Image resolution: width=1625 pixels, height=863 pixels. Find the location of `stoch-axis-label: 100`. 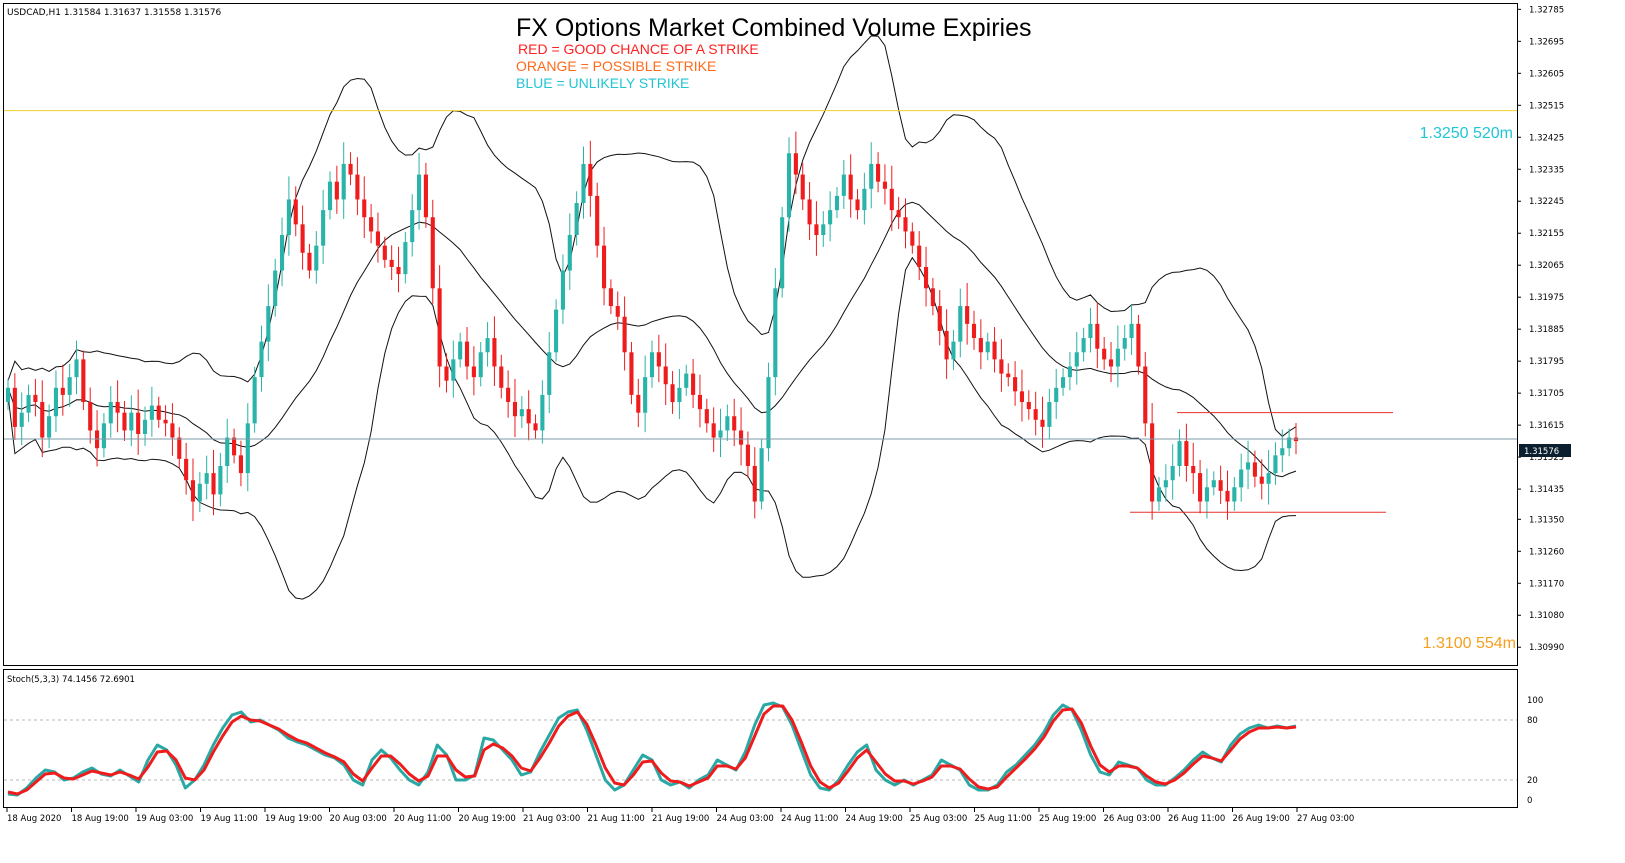

stoch-axis-label: 100 is located at coordinates (1535, 701).